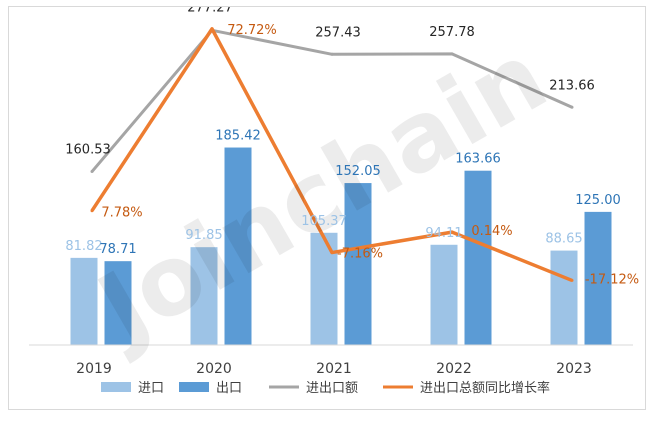 This screenshot has width=654, height=422. What do you see at coordinates (454, 369) in the screenshot?
I see `x-tick-2022: 2022` at bounding box center [454, 369].